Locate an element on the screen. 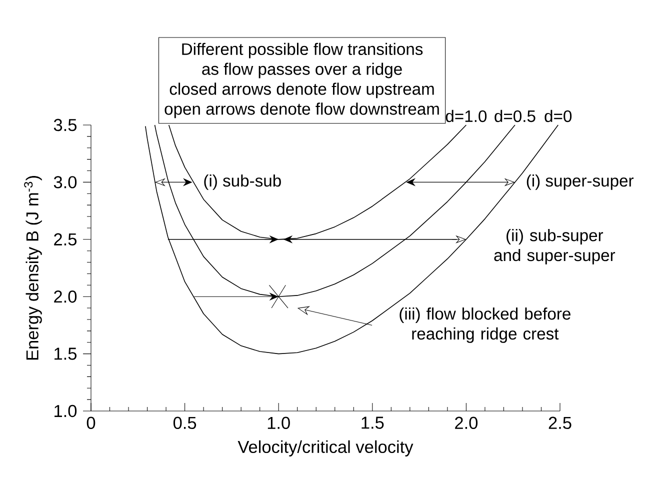  series-label: d=0.5 is located at coordinates (515, 116).